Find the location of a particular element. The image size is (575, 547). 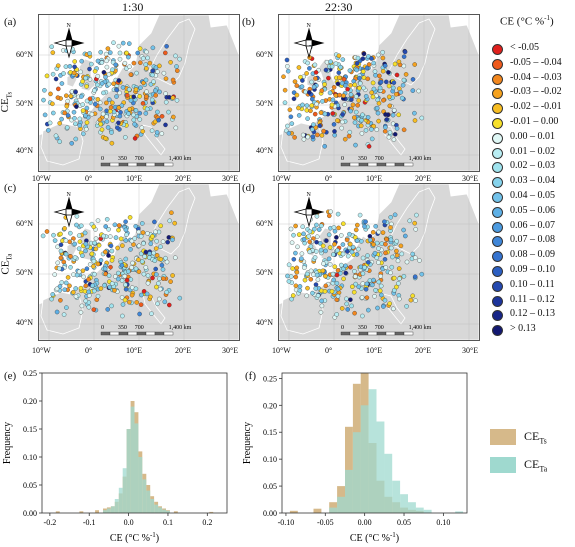

legend-entry-label: 0.11 – 0.12 is located at coordinates (532, 299).